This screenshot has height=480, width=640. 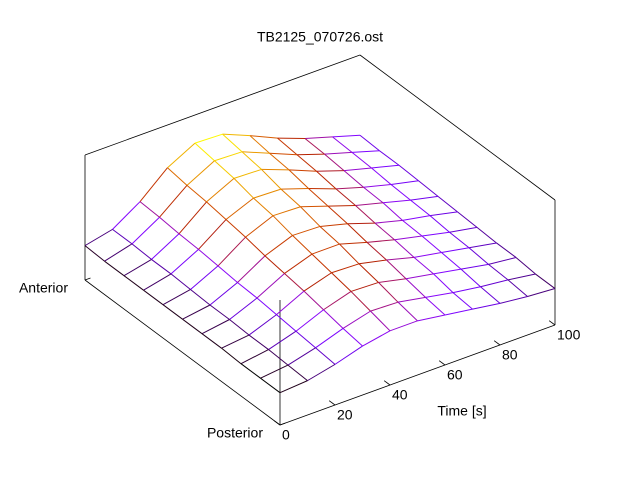 I want to click on x-axis-label: Time [s], so click(x=461, y=411).